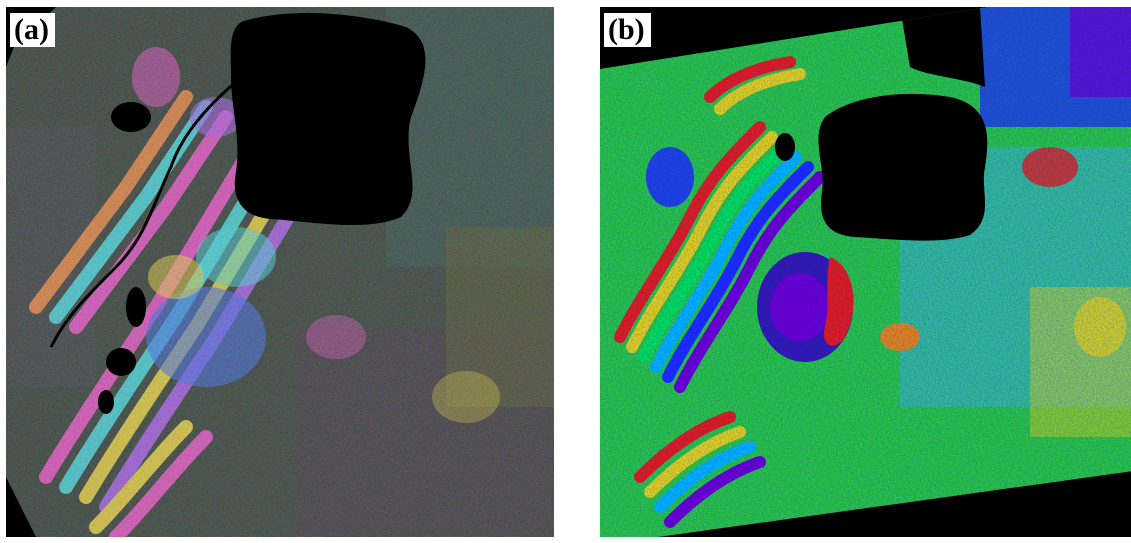  I want to click on panel-label-a: (a), so click(32, 30).